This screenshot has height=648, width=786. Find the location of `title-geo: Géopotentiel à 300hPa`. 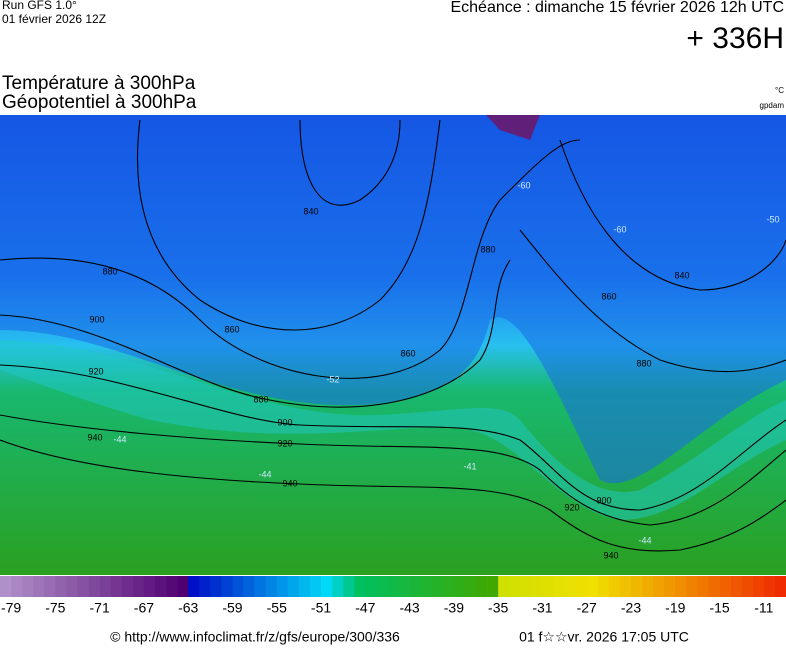

title-geo: Géopotentiel à 300hPa is located at coordinates (99, 102).